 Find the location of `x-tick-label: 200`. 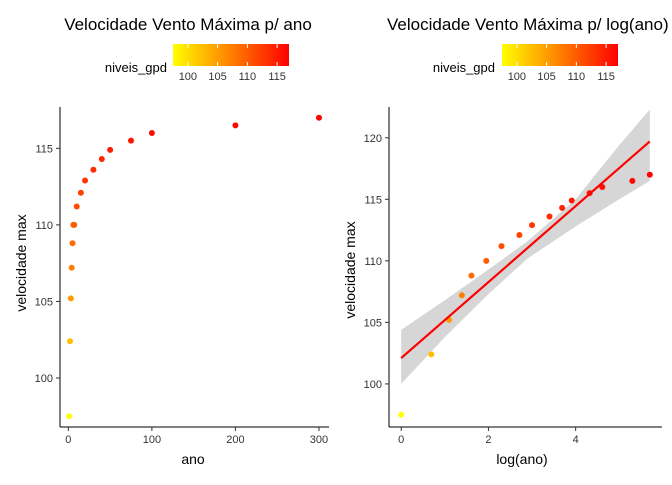

x-tick-label: 200 is located at coordinates (235, 440).